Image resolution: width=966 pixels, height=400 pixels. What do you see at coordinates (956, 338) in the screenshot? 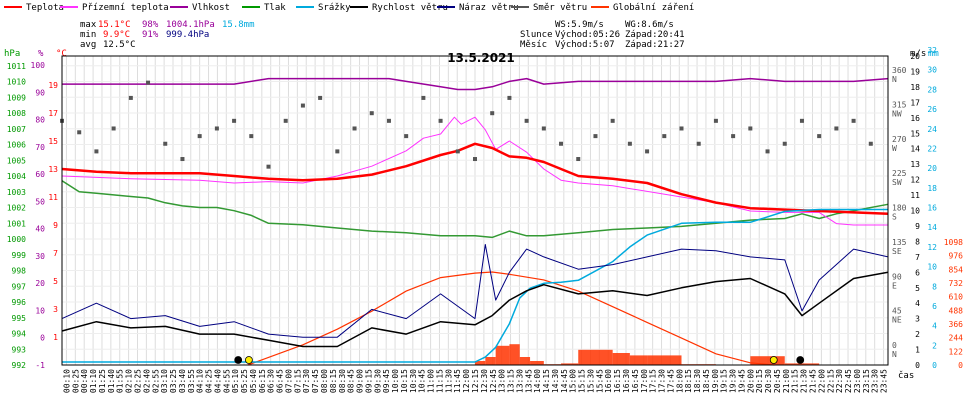
I see `tick-label-rad: 244` at bounding box center [956, 338].